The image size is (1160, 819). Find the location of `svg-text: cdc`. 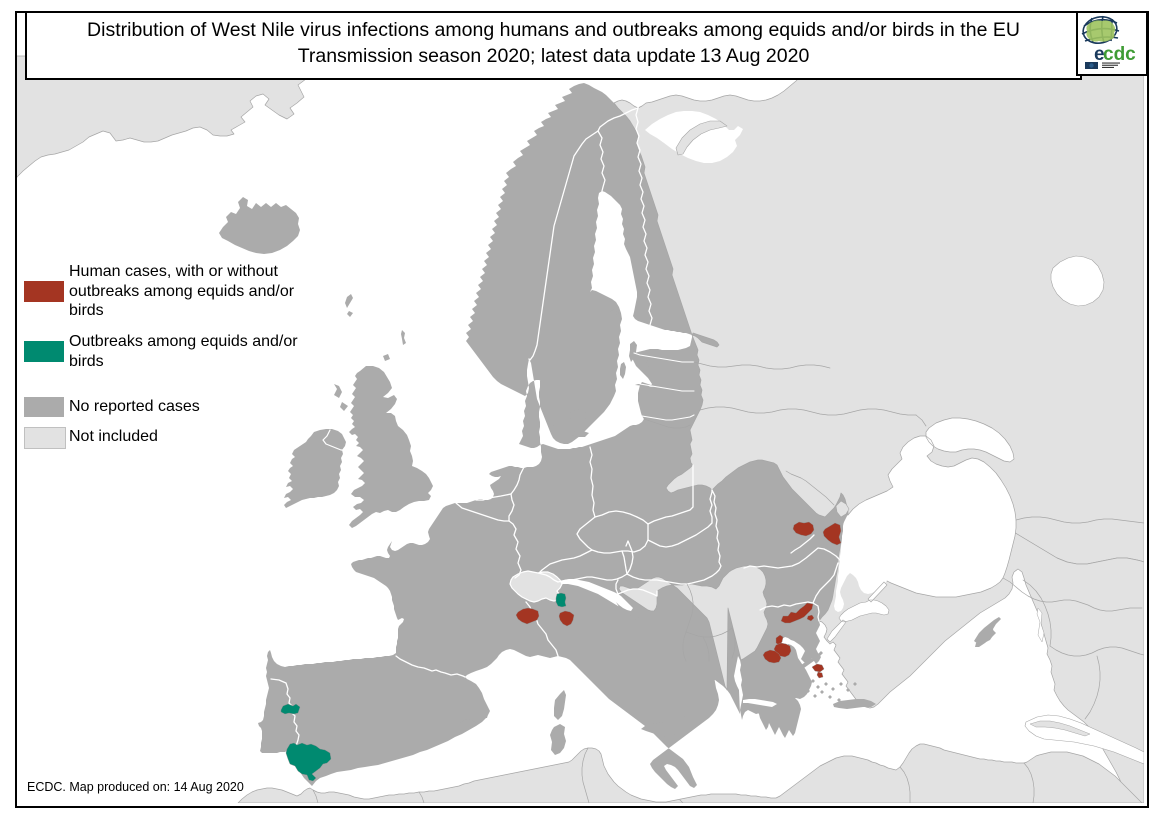

svg-text: cdc is located at coordinates (1119, 54).